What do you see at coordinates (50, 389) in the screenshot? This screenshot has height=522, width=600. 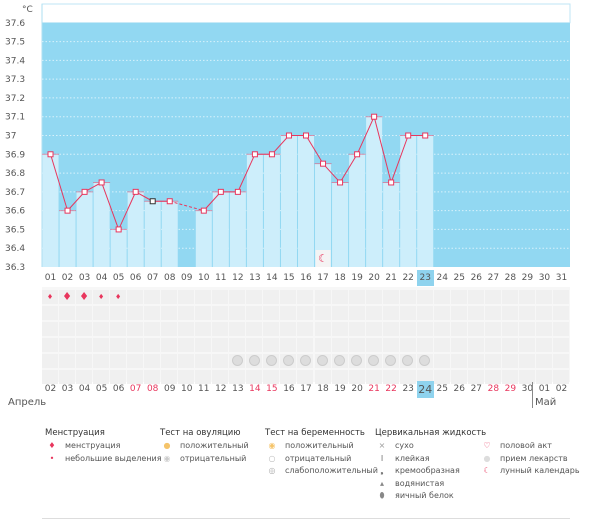 I see `calendar-date: 02` at bounding box center [50, 389].